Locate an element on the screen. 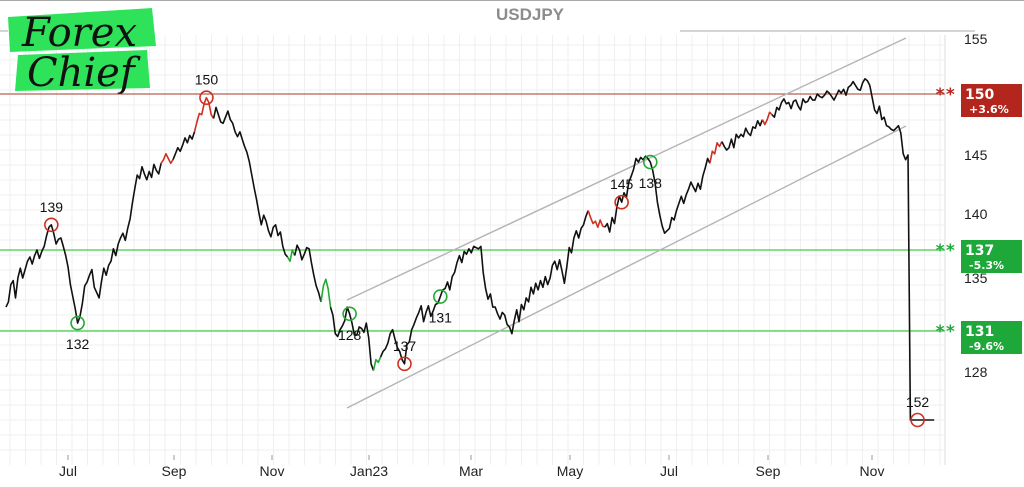 The image size is (1024, 487). price-tags: ** 150+3.6% ** 137-5.3% ** 131-9.6% is located at coordinates (978, 219).